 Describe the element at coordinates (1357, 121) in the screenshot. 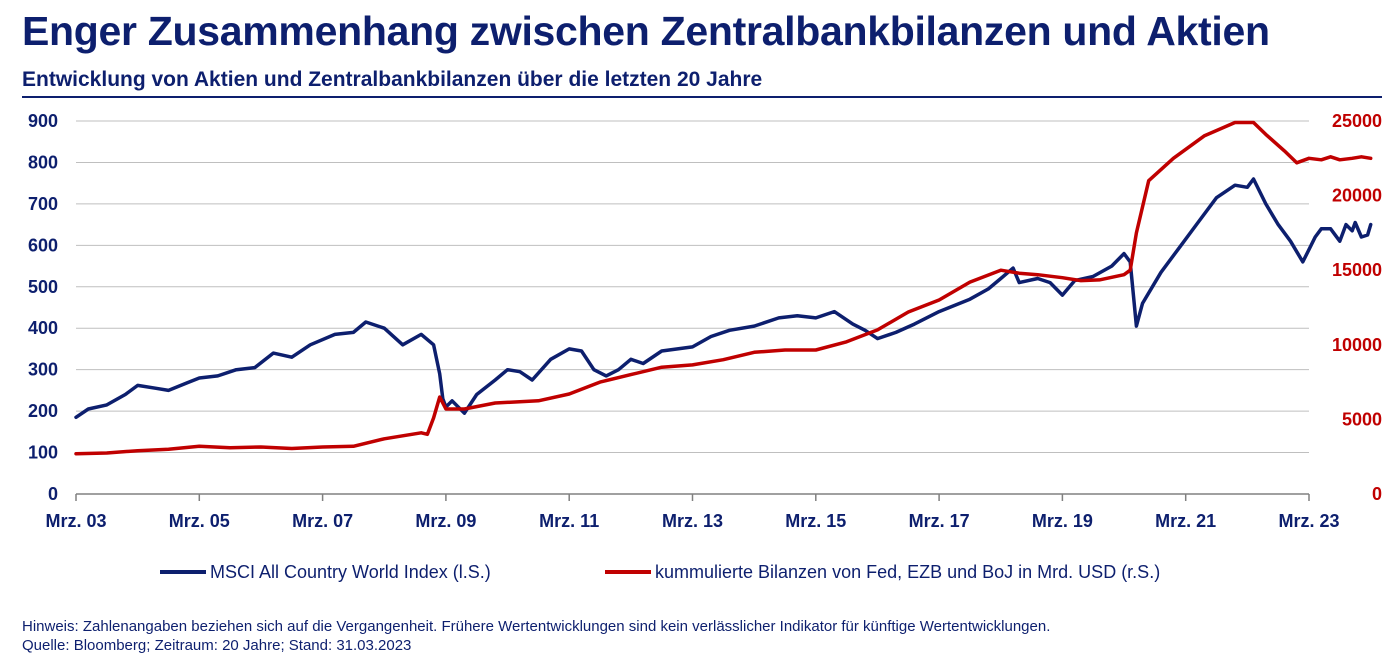

I see `right-tick-label: 25000` at that location.